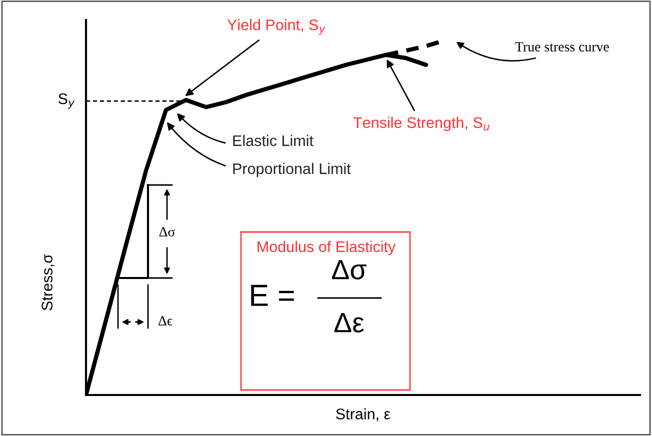  I want to click on annotation: True stress curve, so click(562, 47).